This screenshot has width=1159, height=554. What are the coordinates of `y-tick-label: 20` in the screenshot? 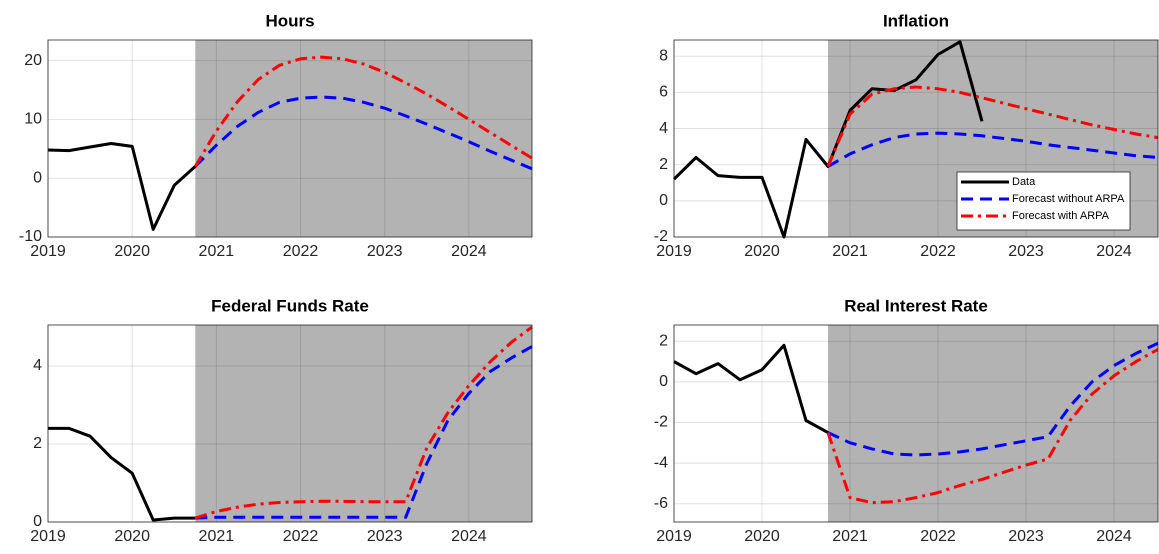 It's located at (33, 60).